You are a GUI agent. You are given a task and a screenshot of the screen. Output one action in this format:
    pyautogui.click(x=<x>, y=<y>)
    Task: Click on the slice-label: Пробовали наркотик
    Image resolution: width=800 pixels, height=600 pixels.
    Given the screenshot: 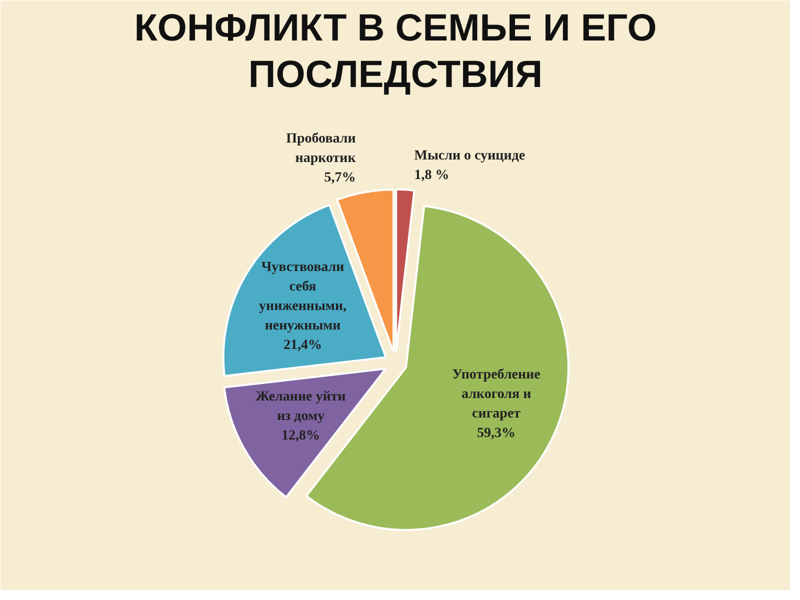 What is the action you would take?
    pyautogui.click(x=321, y=148)
    